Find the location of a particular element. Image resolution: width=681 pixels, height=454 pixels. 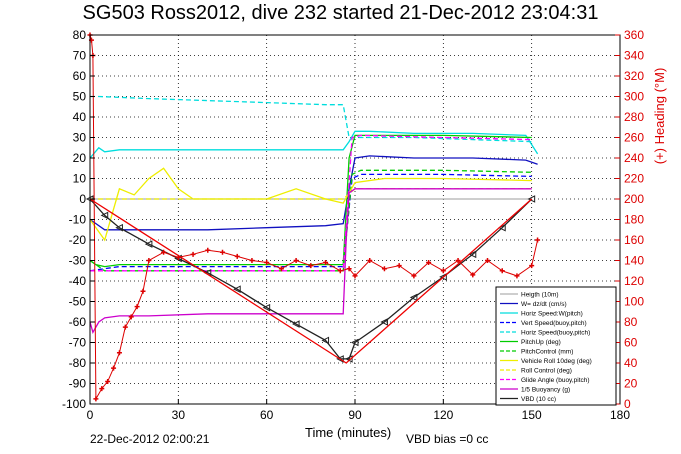

left-y-tick-label: 70 is located at coordinates (80, 56).